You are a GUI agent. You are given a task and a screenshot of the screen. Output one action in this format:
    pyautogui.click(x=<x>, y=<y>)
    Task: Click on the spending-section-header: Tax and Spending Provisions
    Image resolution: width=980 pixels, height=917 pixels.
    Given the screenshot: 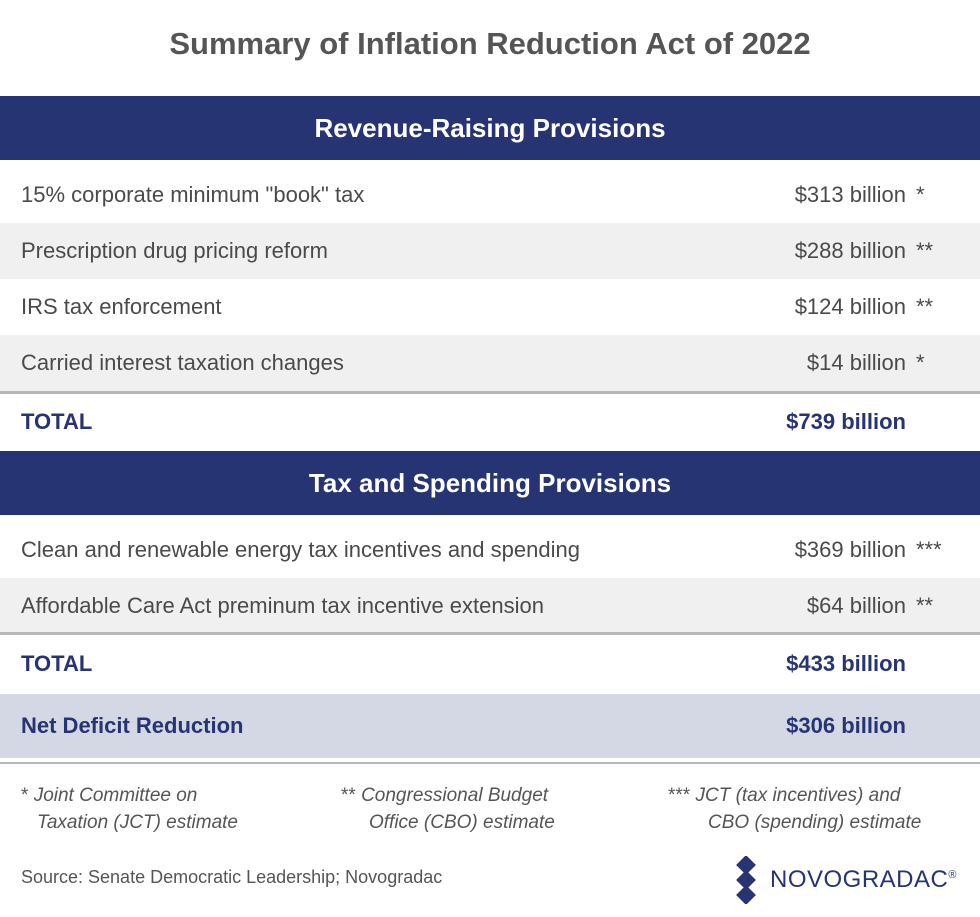 What is the action you would take?
    pyautogui.click(x=490, y=483)
    